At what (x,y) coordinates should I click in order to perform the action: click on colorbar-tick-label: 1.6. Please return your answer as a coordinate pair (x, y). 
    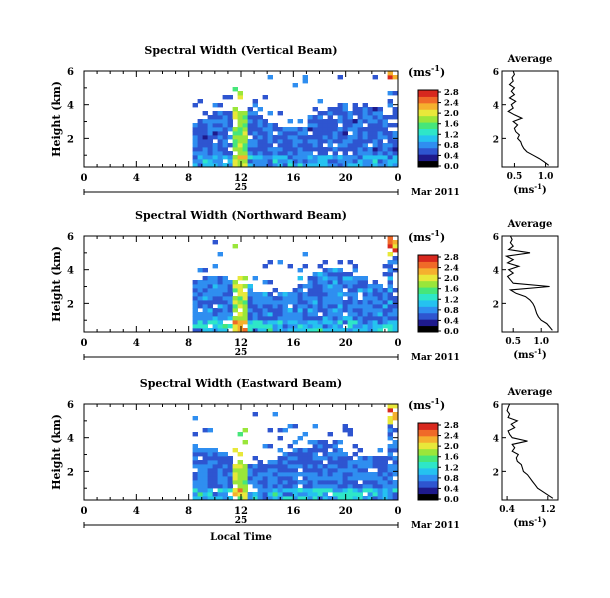
    Looking at the image, I should click on (451, 458).